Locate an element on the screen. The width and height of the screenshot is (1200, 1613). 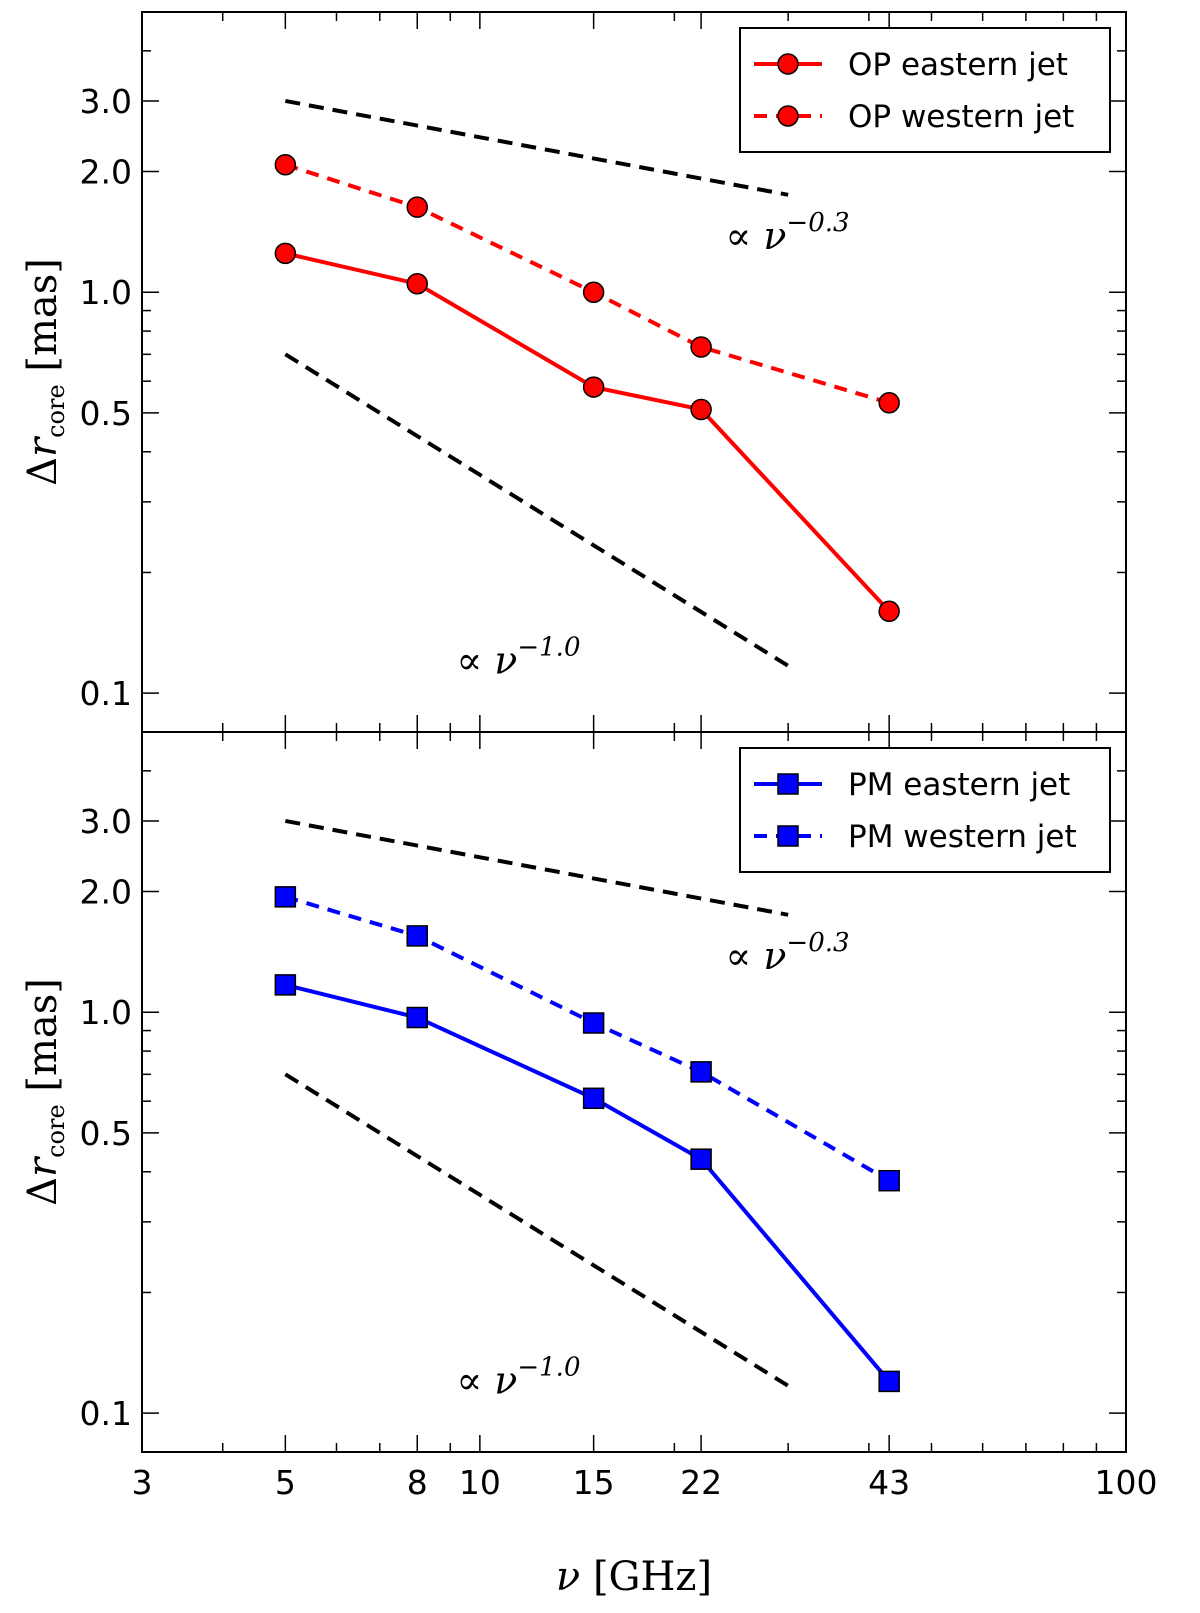
x-tick-label: 3 is located at coordinates (142, 1482).